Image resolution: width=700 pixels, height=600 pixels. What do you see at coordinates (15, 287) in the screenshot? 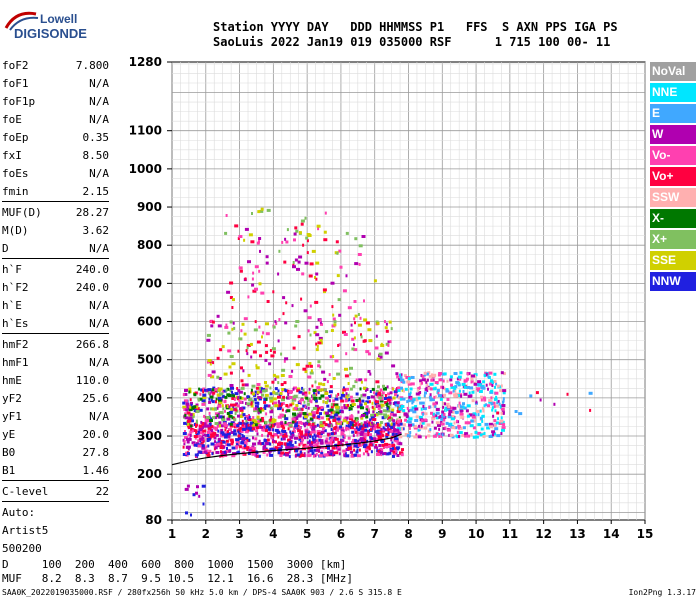
I see `param-name: h`F2` at bounding box center [15, 287].